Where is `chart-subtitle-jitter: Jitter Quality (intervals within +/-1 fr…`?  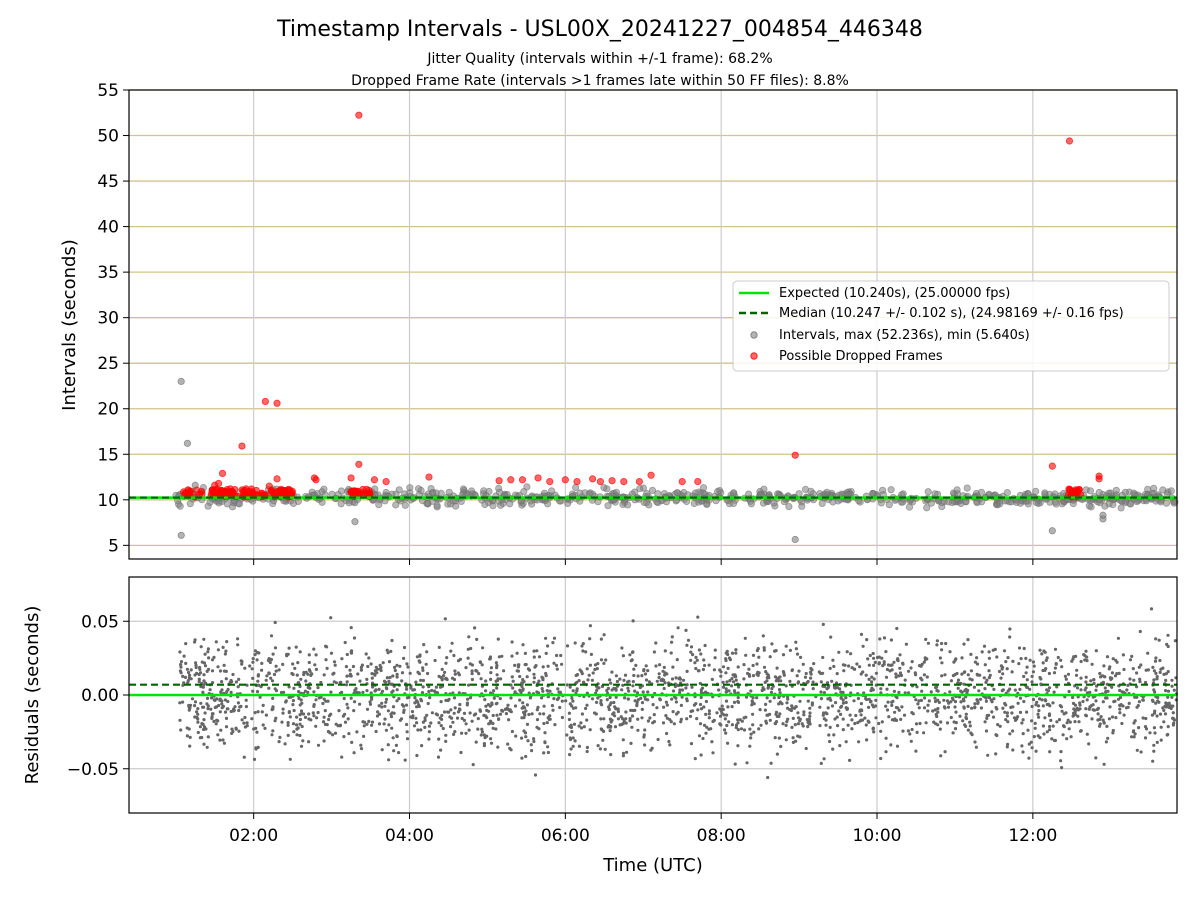
chart-subtitle-jitter: Jitter Quality (intervals within +/-1 fr… is located at coordinates (599, 59).